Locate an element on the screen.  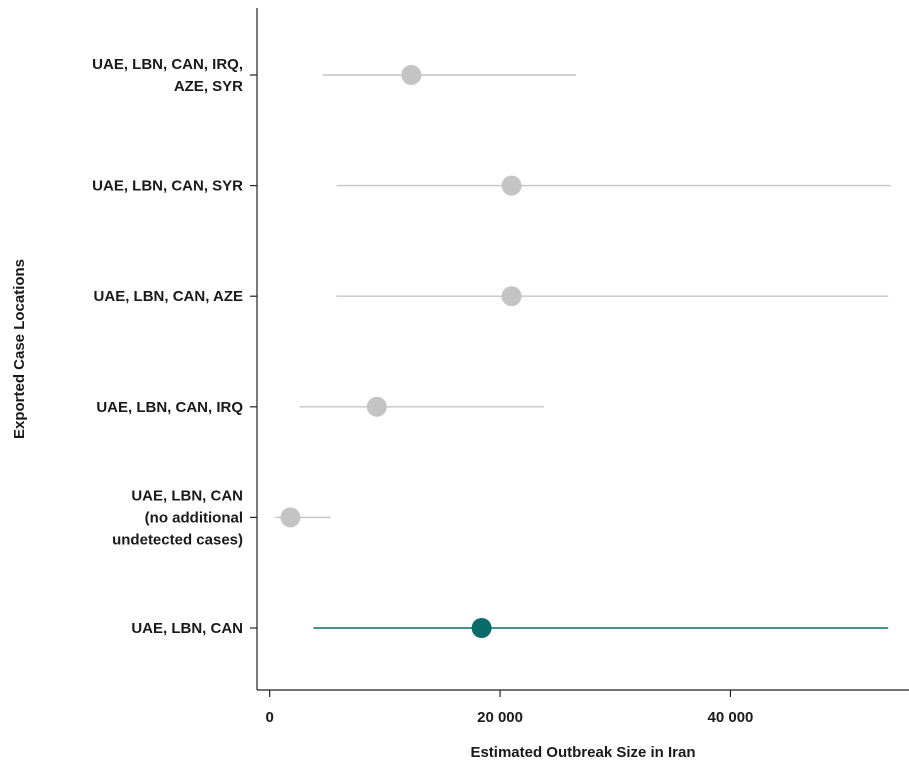
x-tick-label: 20 000 is located at coordinates (500, 717).